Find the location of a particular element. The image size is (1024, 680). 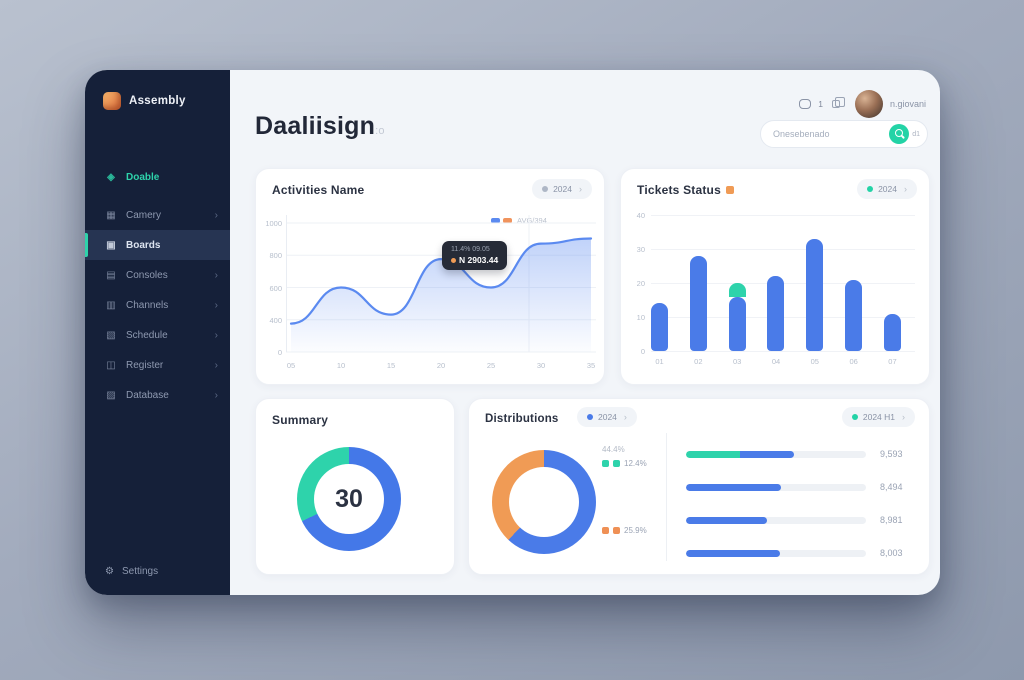

sidebar-item-label: Camery is located at coordinates (144, 215).